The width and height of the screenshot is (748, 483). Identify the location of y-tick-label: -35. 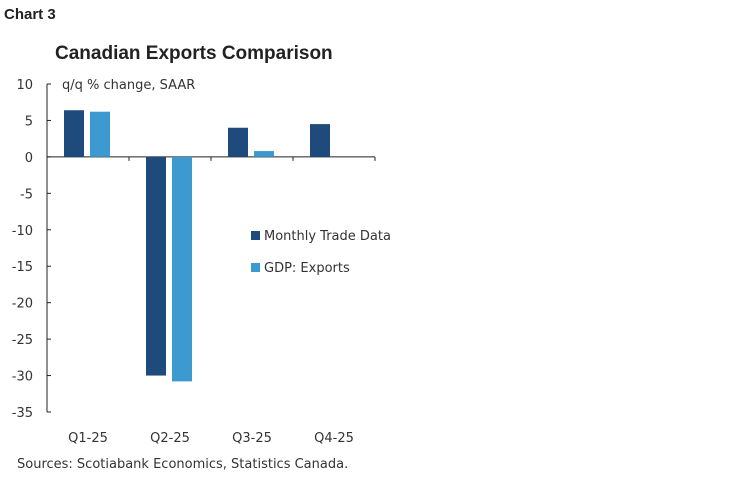
(22, 413).